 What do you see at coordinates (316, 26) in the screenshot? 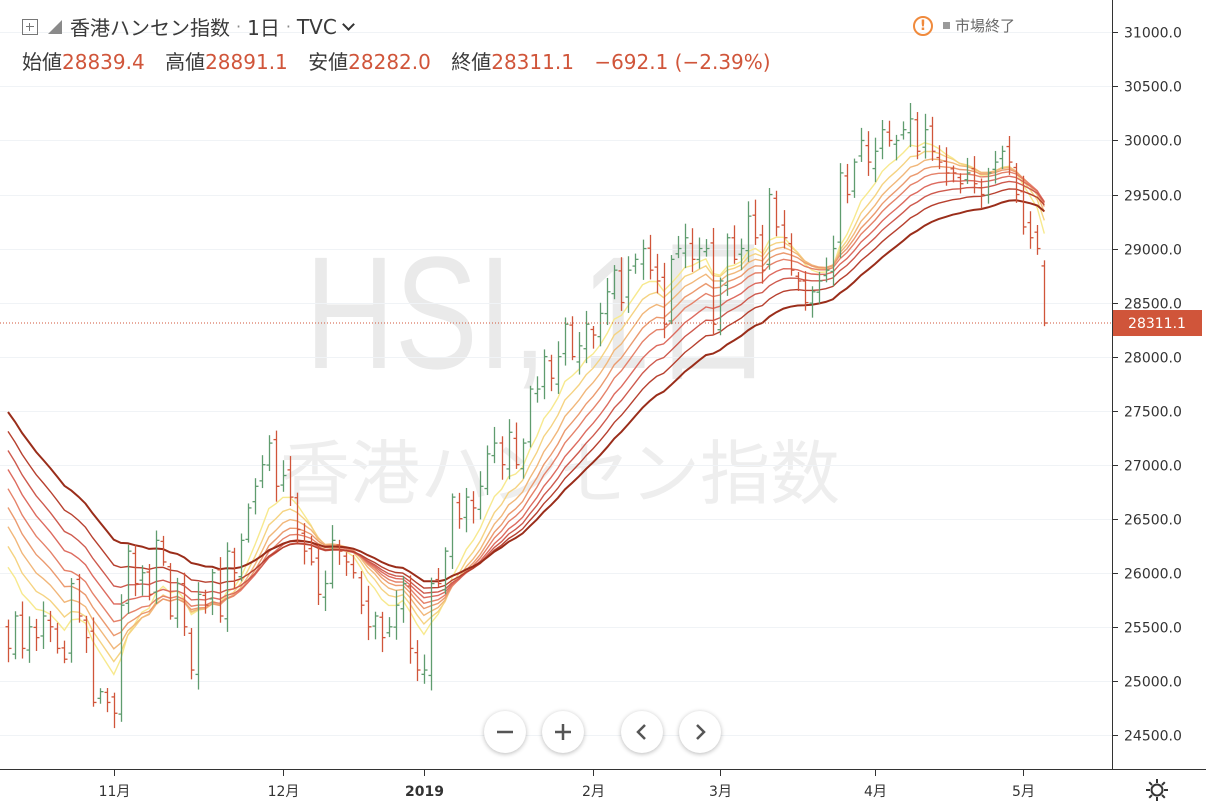
I see `source: TVC` at bounding box center [316, 26].